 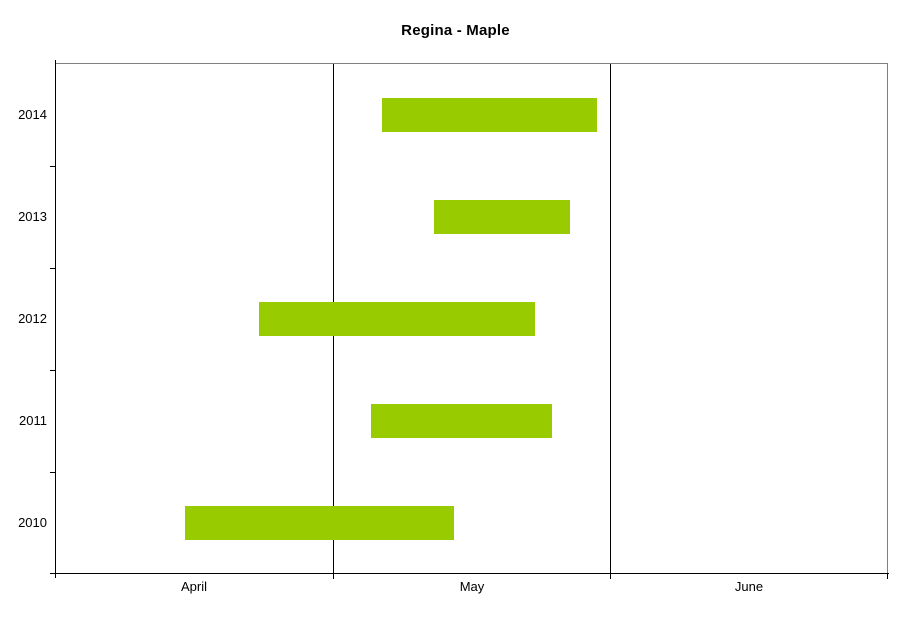 What do you see at coordinates (319, 523) in the screenshot?
I see `bar-2010` at bounding box center [319, 523].